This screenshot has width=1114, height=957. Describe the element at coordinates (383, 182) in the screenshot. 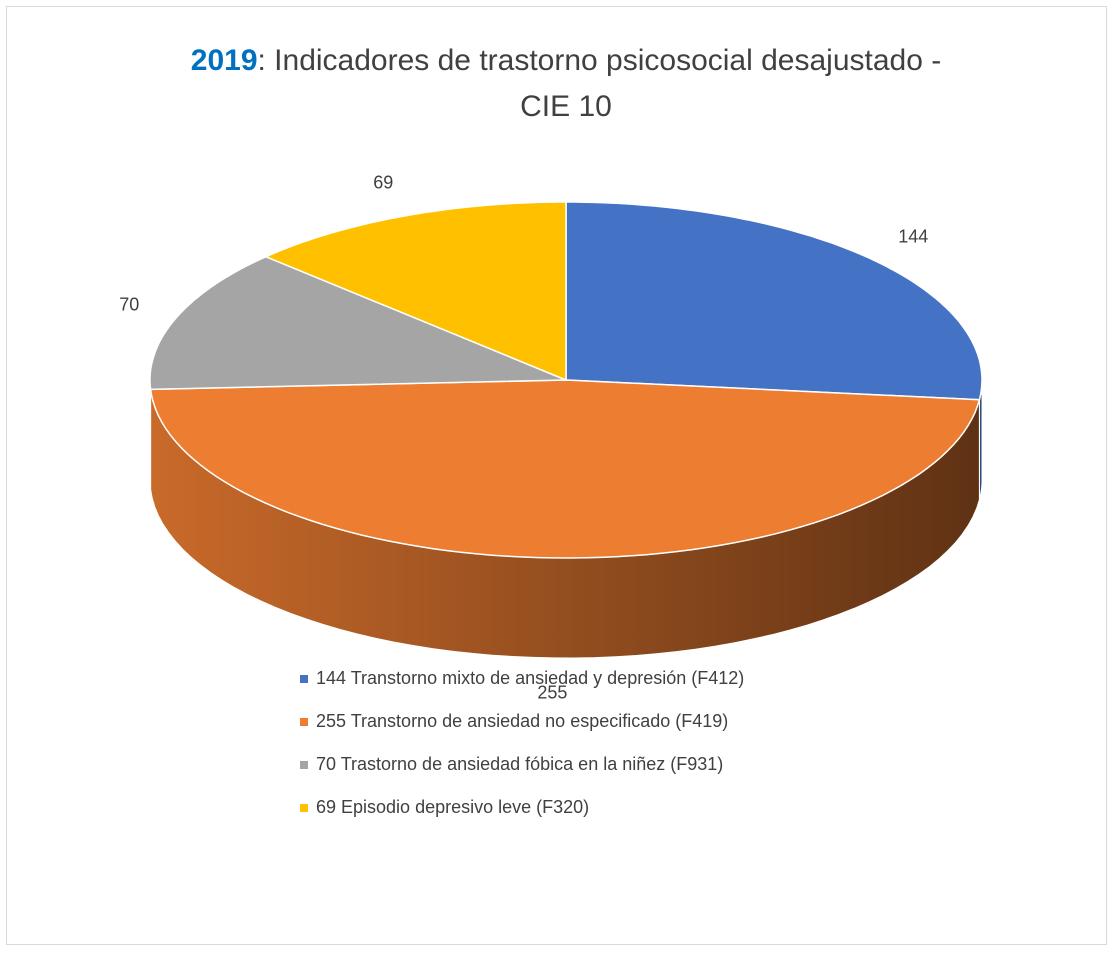

I see `data-label: 69` at that location.